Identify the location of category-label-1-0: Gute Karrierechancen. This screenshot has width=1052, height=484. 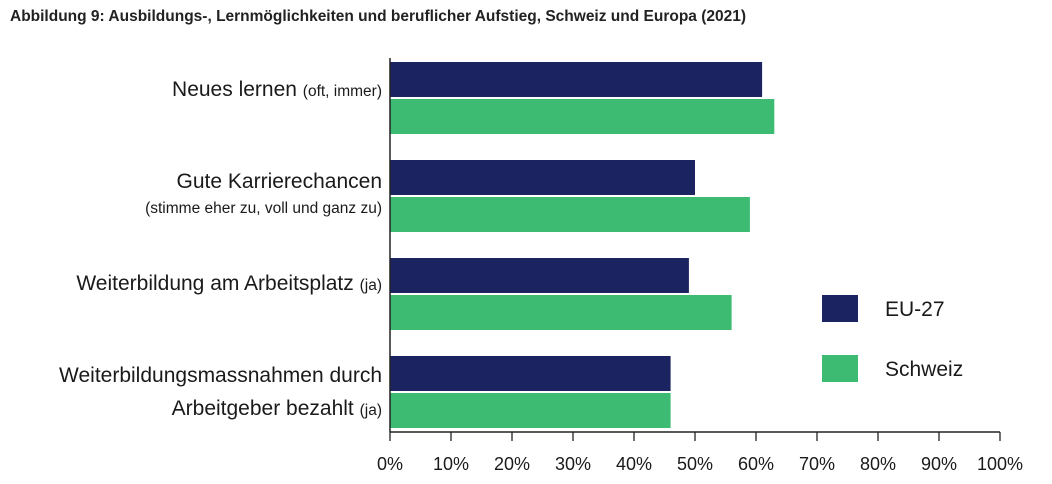
(279, 181).